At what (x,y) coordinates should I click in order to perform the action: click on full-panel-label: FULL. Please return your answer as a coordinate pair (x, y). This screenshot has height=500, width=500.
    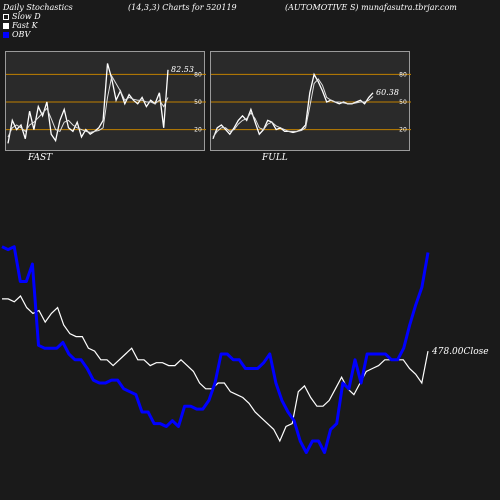
    Looking at the image, I should click on (275, 158).